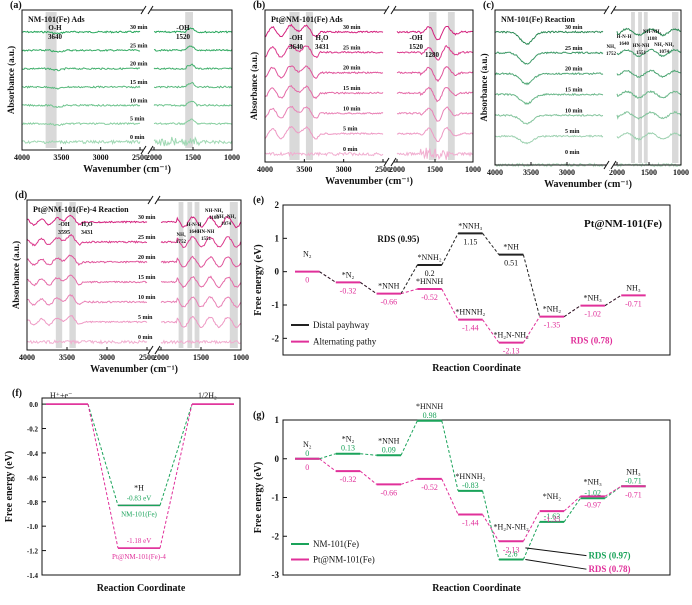  Describe the element at coordinates (488, 5) in the screenshot. I see `panel-letter: (c)` at that location.